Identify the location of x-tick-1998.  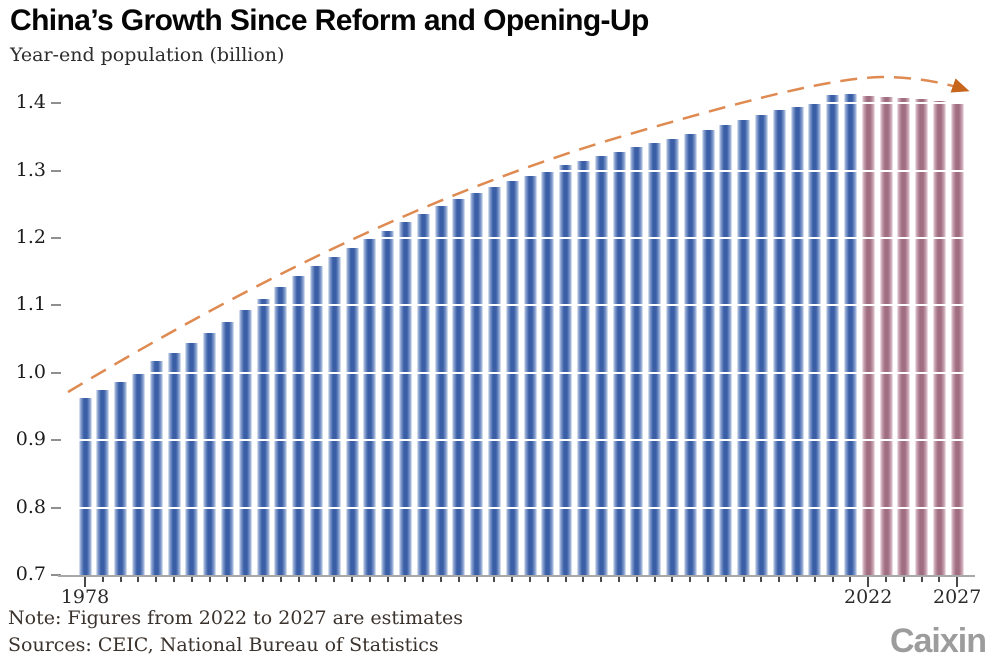
(441, 579).